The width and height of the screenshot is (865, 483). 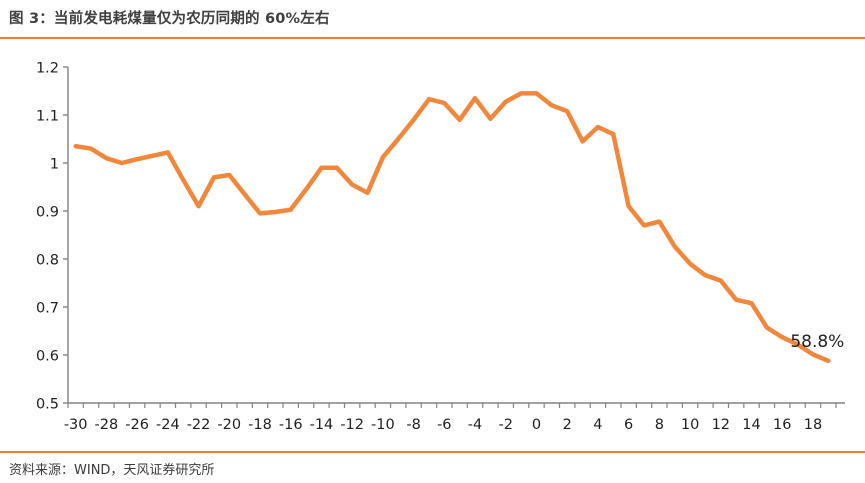 I want to click on x-tick-label: -28, so click(x=107, y=425).